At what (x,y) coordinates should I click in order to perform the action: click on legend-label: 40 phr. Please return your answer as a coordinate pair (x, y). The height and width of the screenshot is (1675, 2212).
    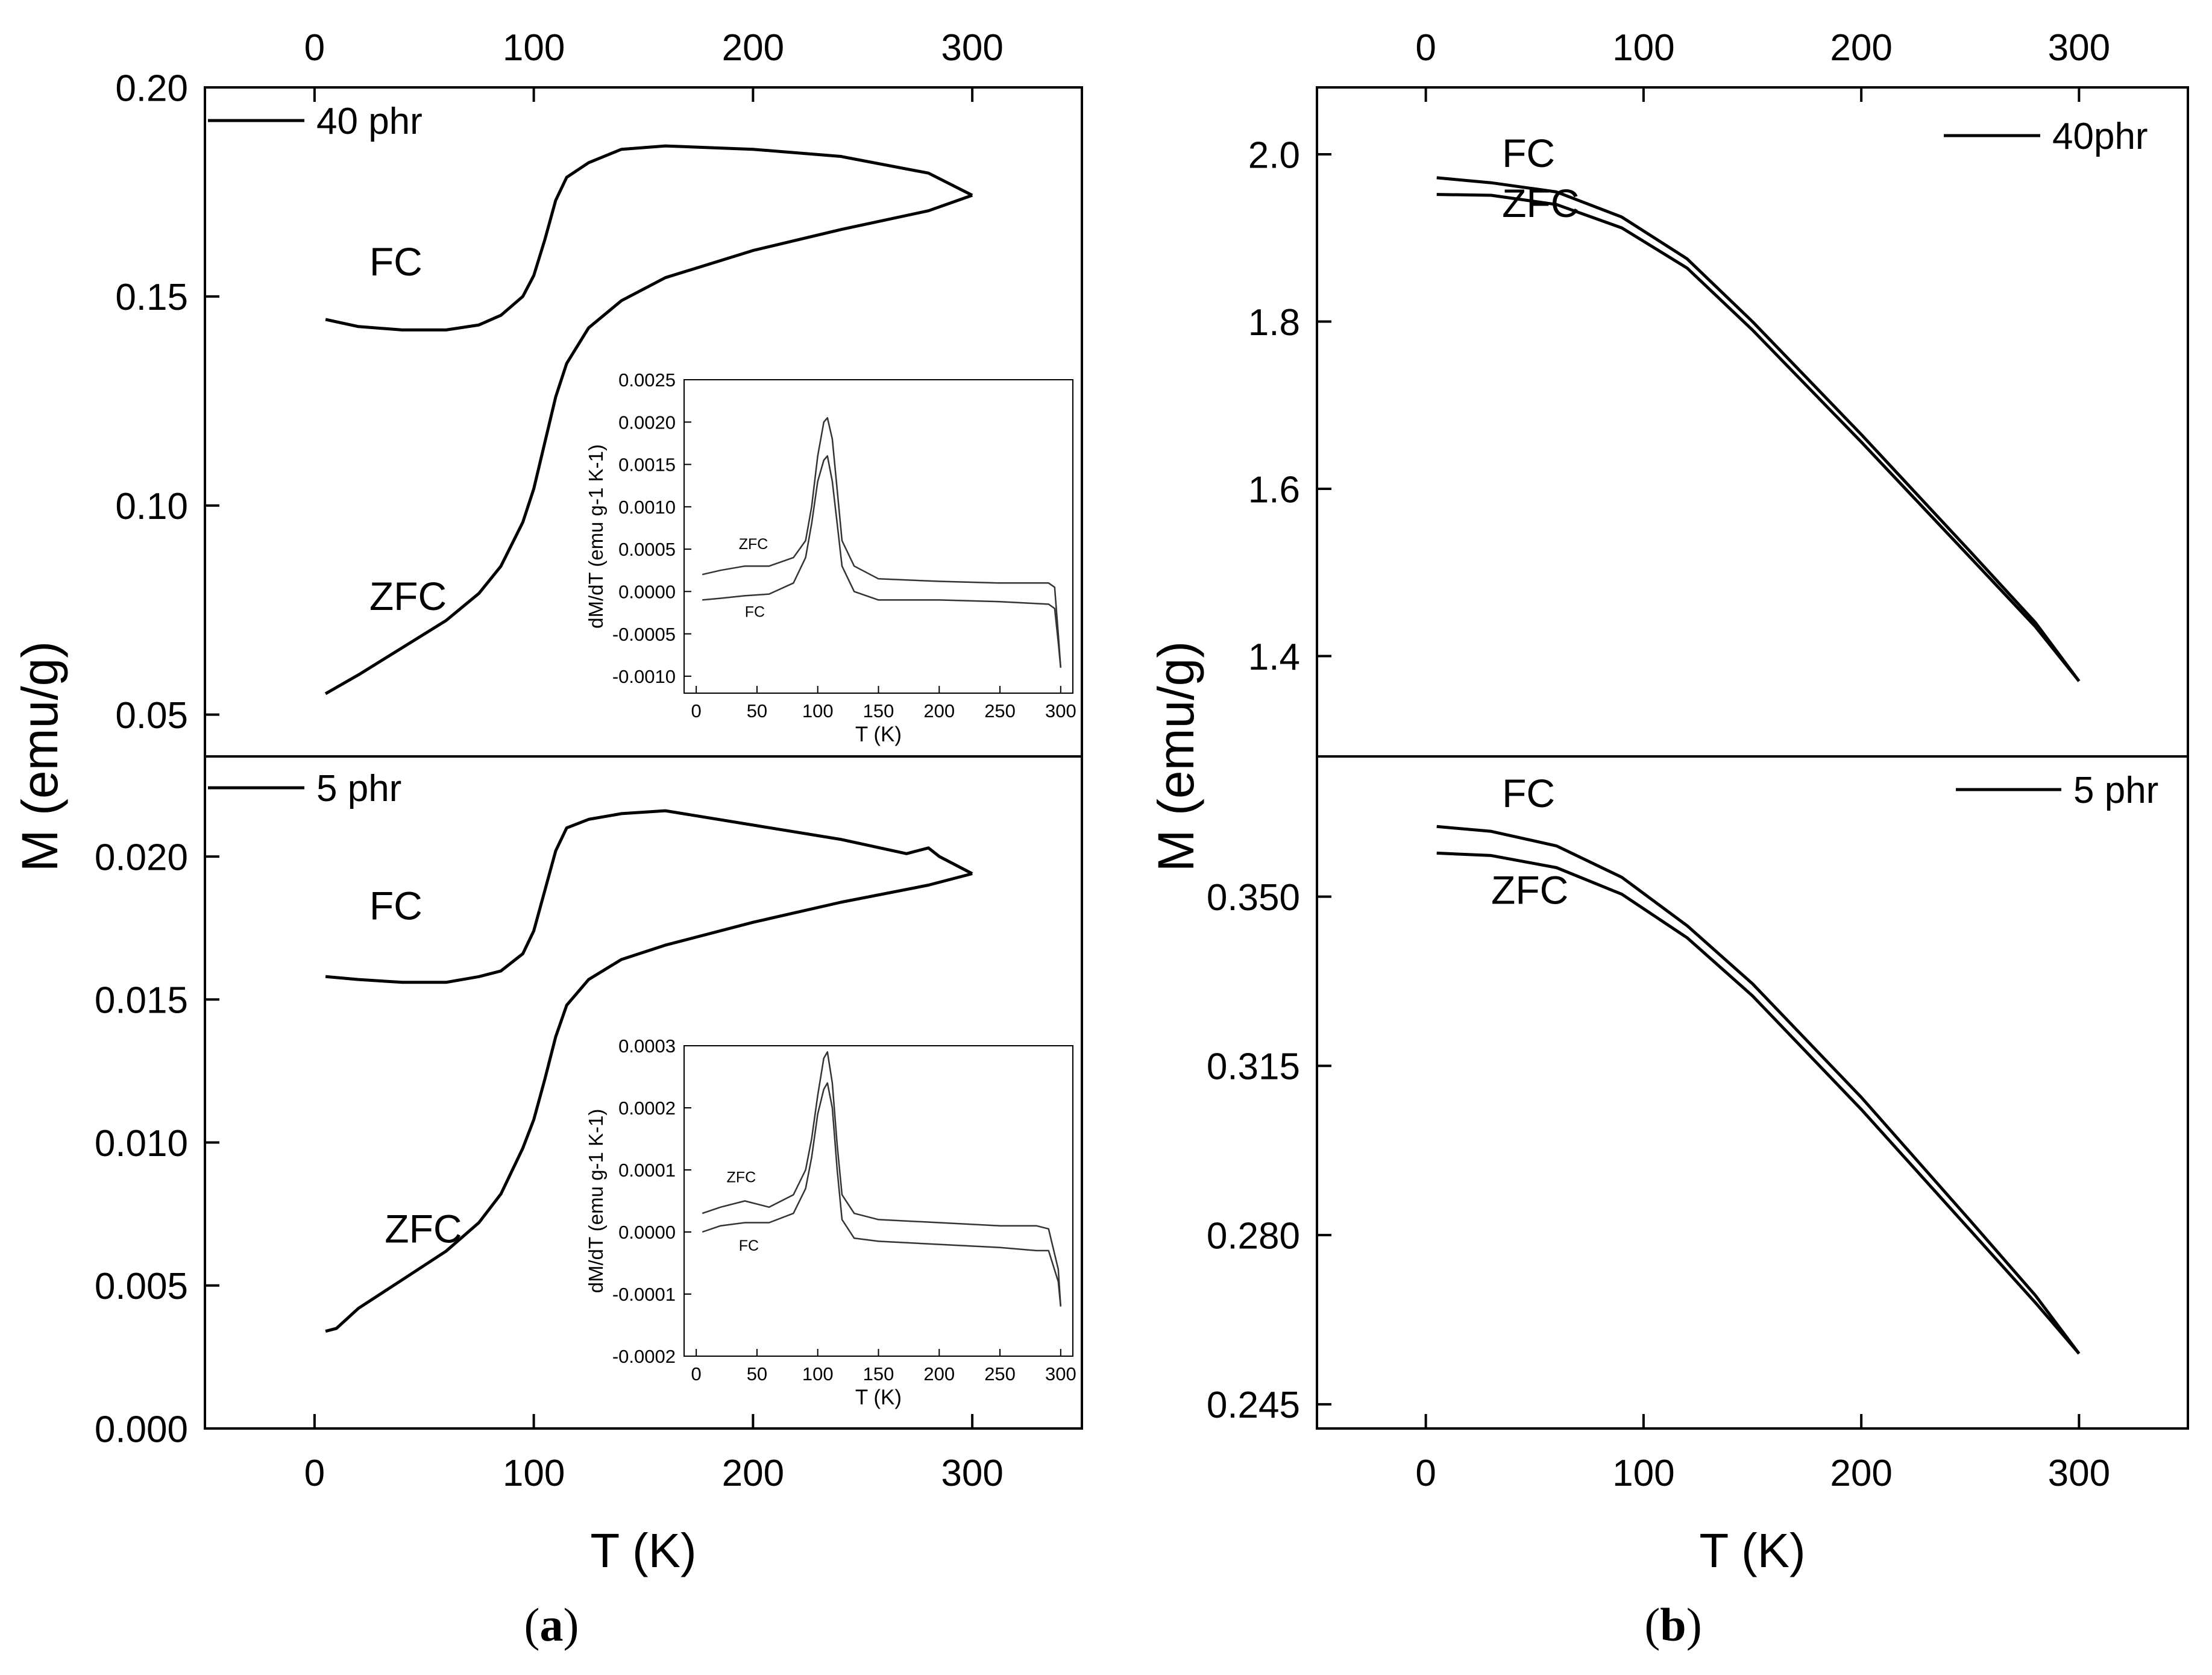
    Looking at the image, I should click on (369, 121).